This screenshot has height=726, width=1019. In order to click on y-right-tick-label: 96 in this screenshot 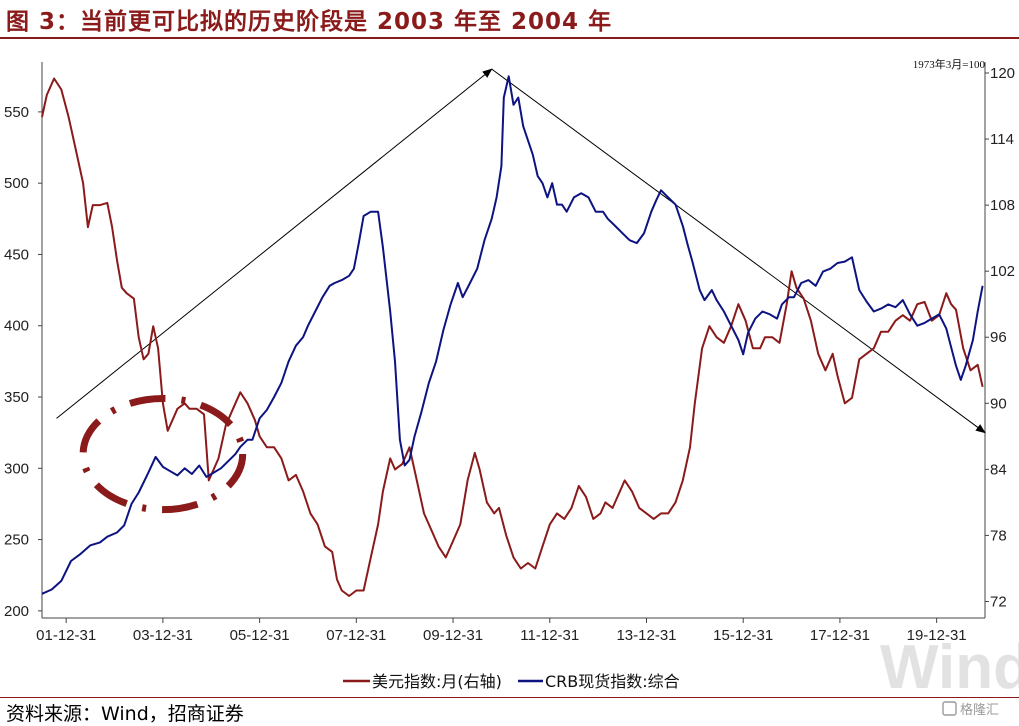, I will do `click(998, 337)`.